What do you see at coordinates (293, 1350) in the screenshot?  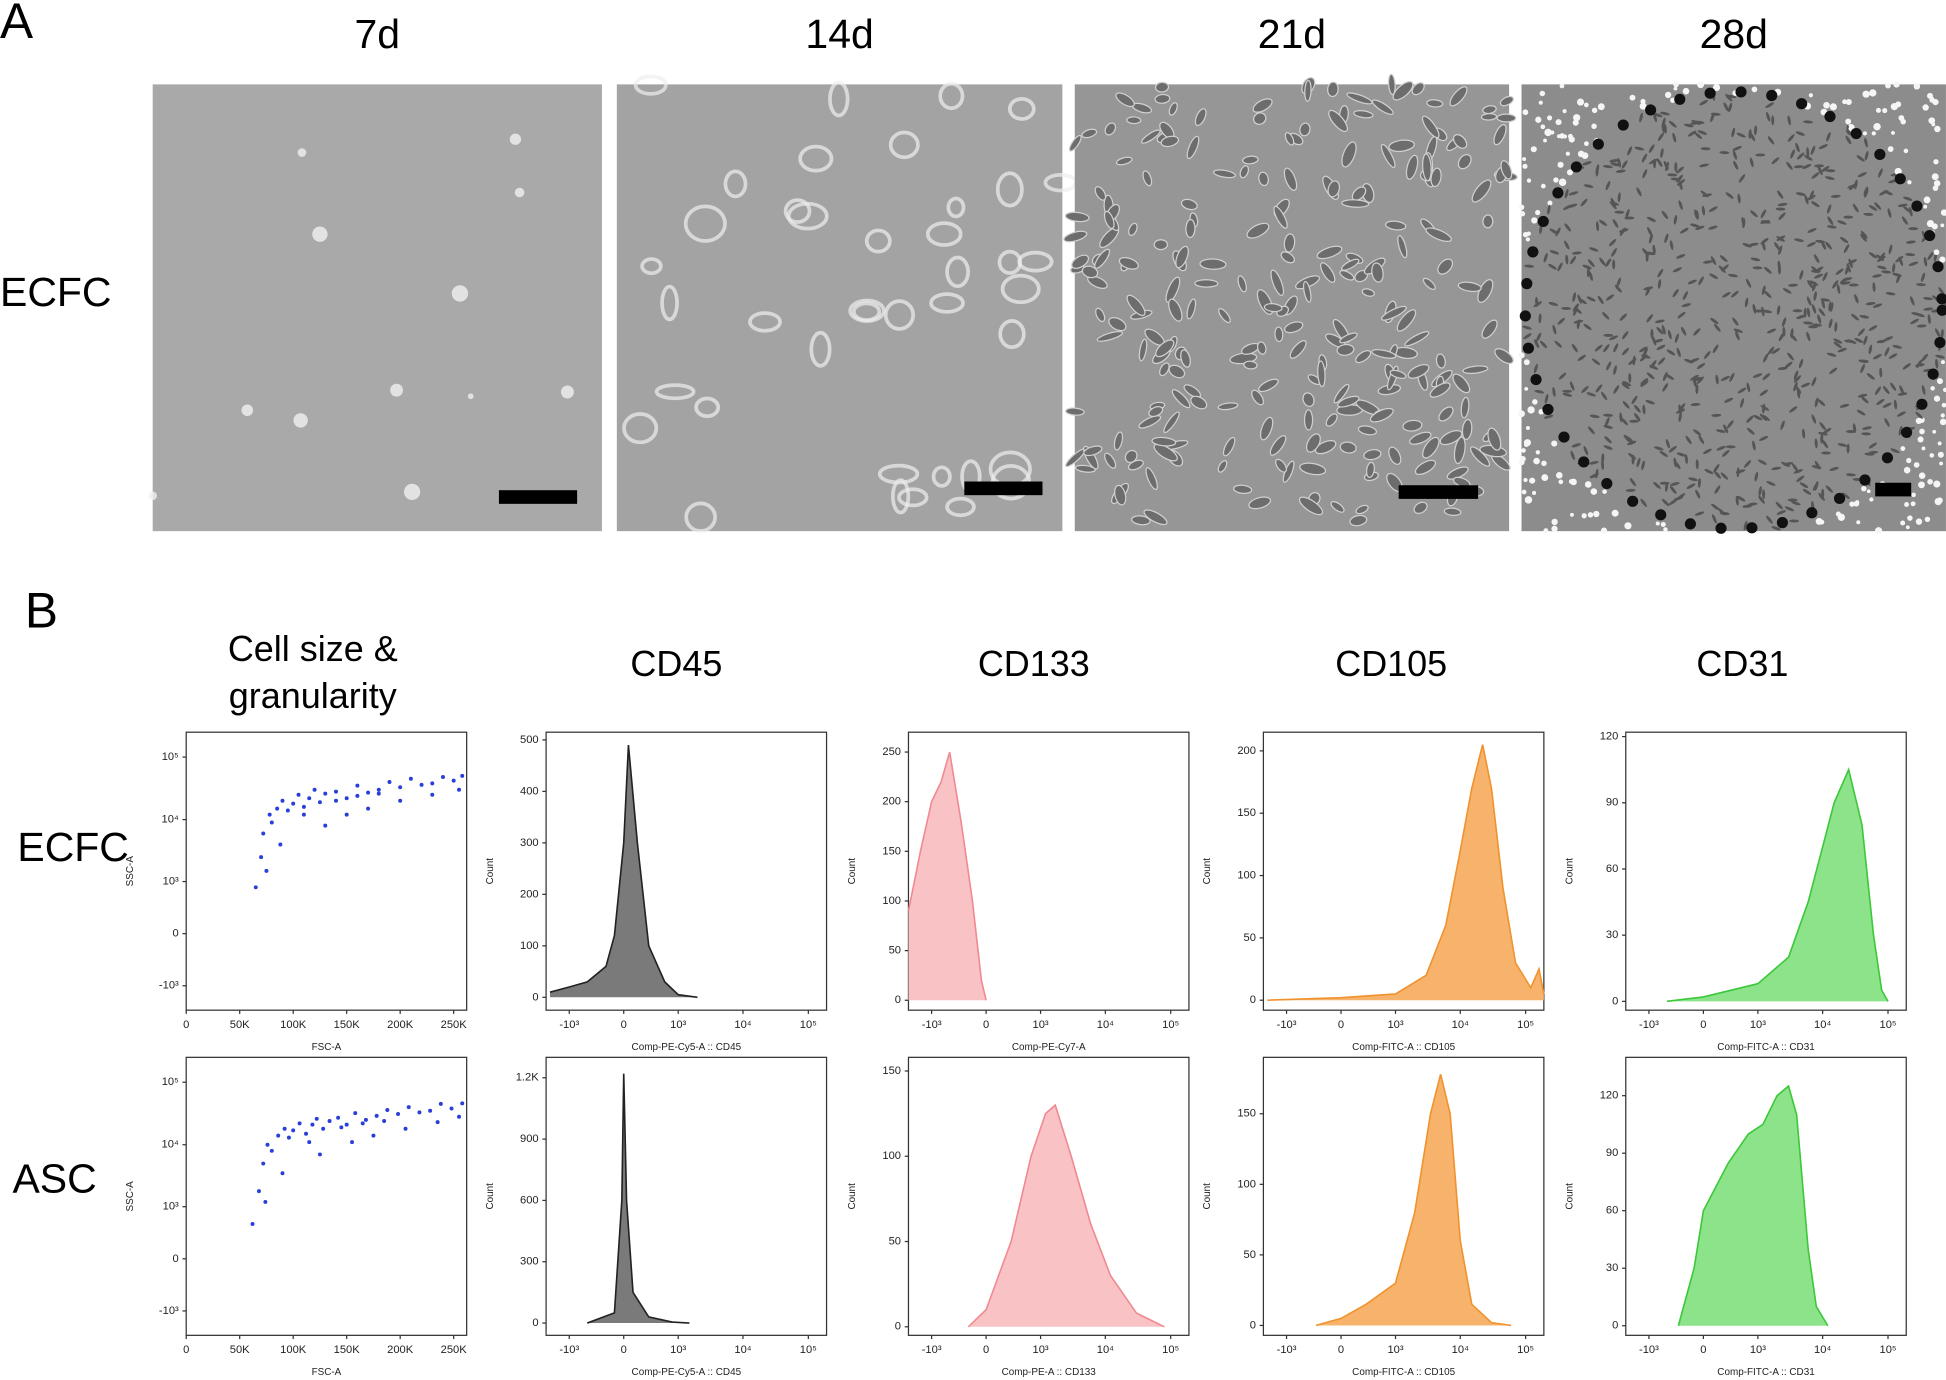 I see `x-tick-label: 100K` at bounding box center [293, 1350].